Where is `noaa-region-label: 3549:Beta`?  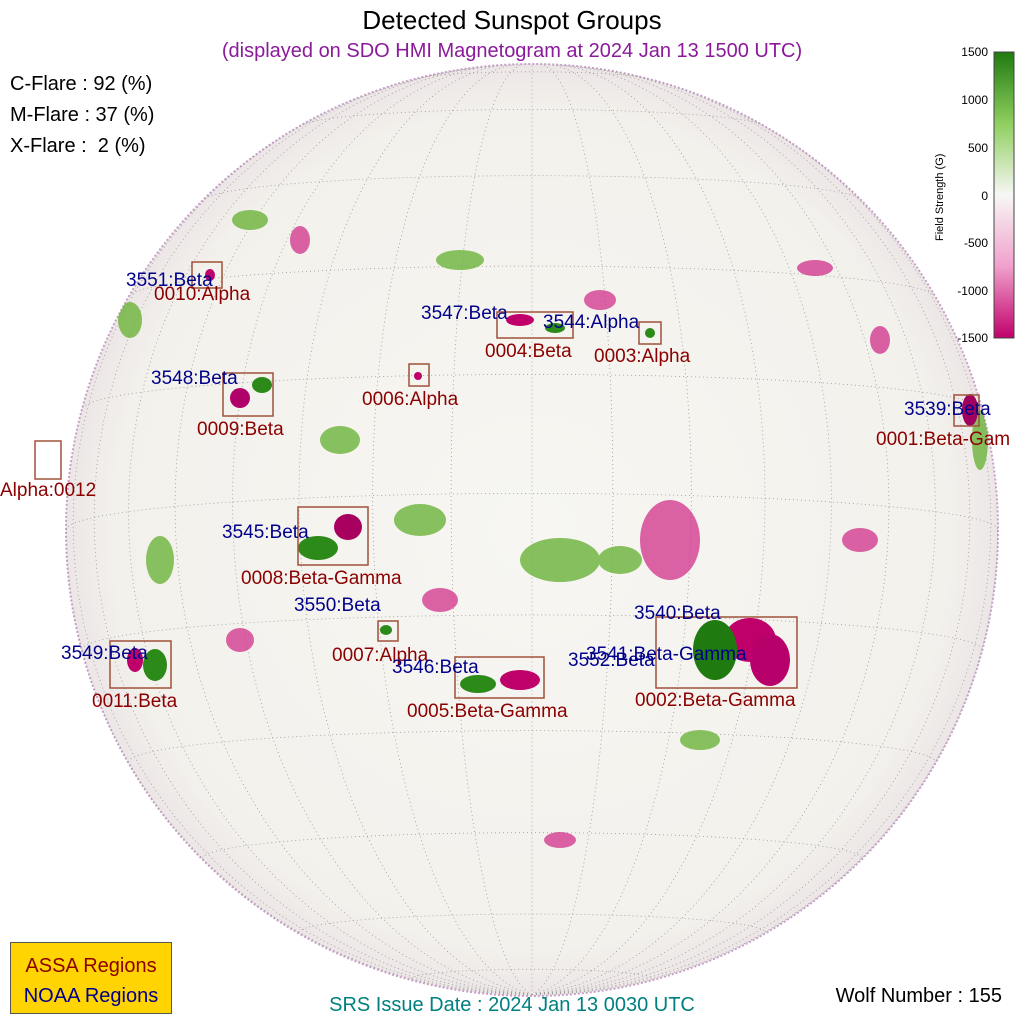
noaa-region-label: 3549:Beta is located at coordinates (104, 653).